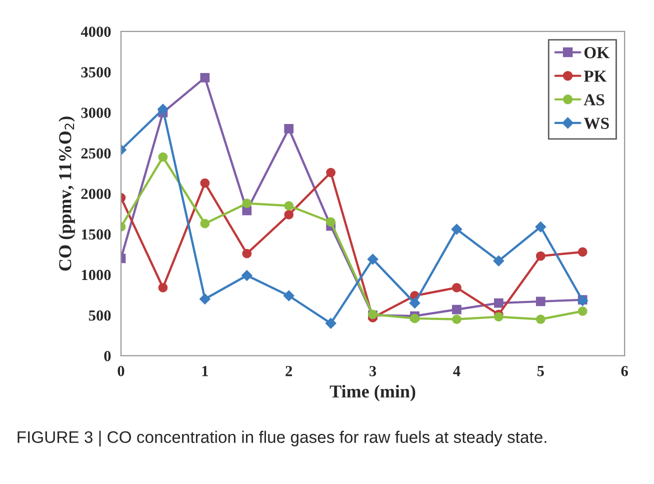  What do you see at coordinates (95, 31) in the screenshot?
I see `y-tick-label: 4000` at bounding box center [95, 31].